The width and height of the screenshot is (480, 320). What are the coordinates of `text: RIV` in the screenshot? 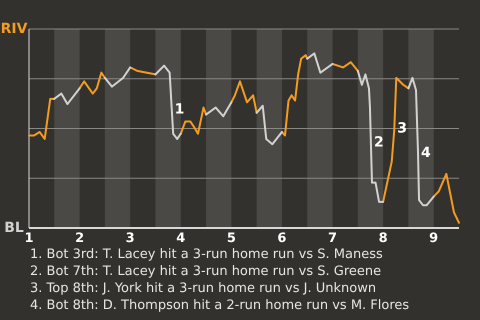 It's located at (14, 29).